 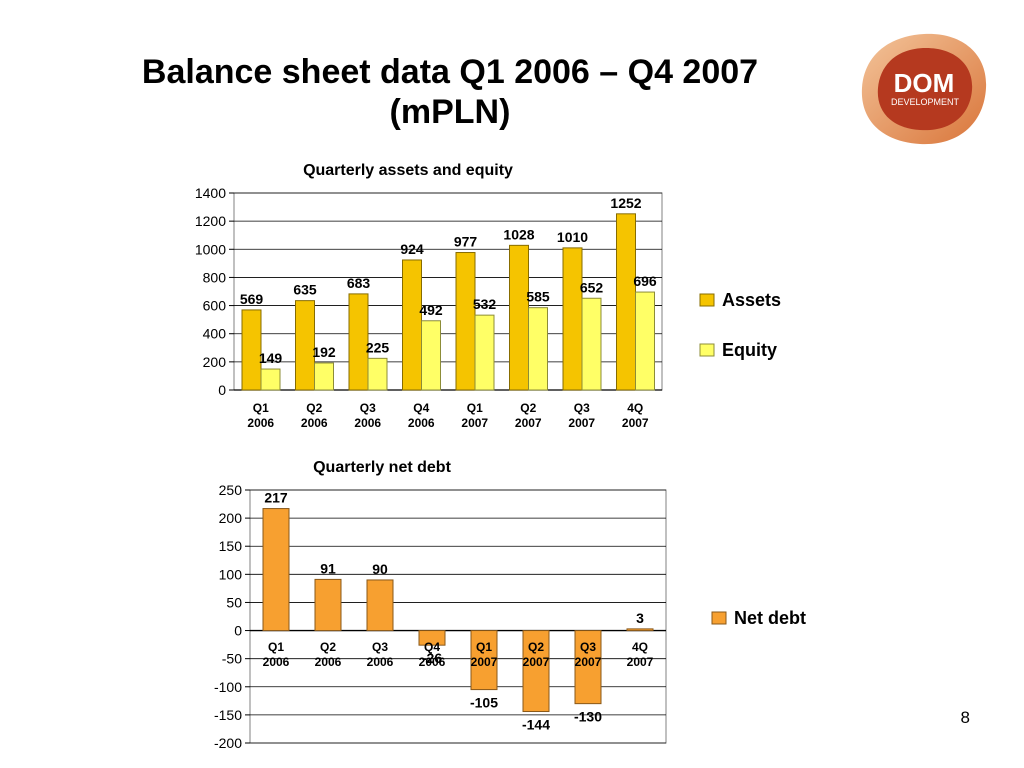 What do you see at coordinates (231, 490) in the screenshot?
I see `y-tick-label: 250` at bounding box center [231, 490].